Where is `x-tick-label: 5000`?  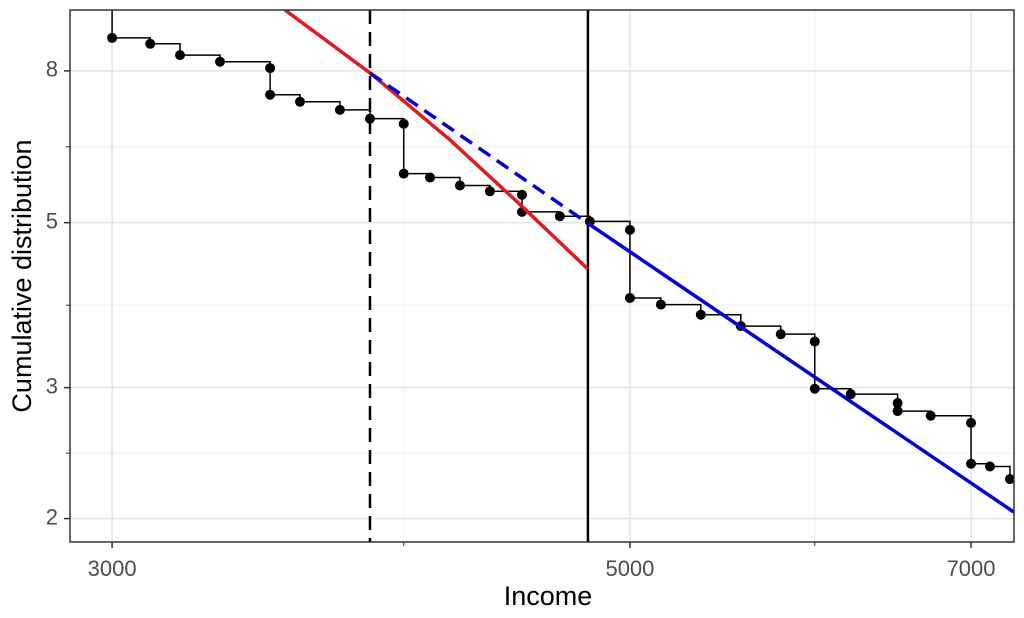 x-tick-label: 5000 is located at coordinates (629, 568).